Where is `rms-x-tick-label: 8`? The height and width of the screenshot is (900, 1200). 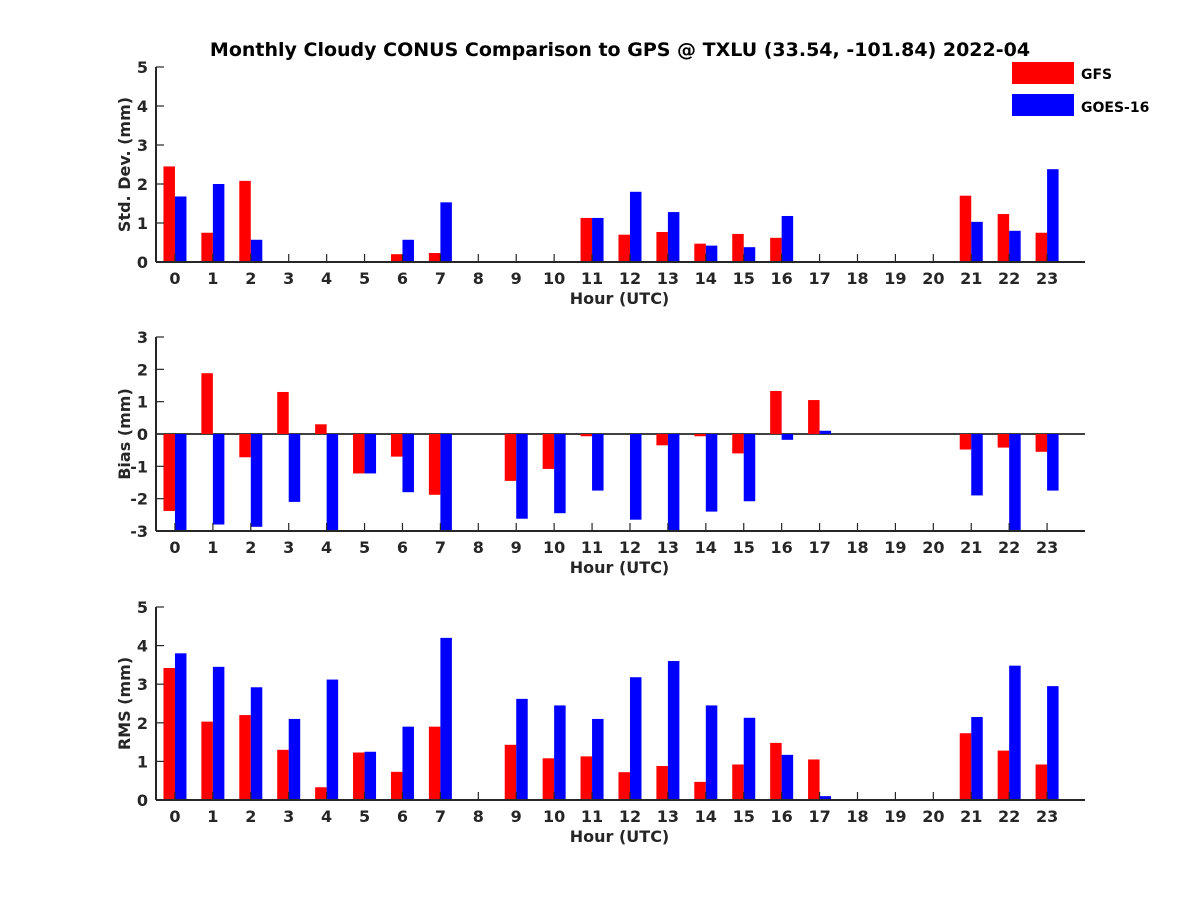 rms-x-tick-label: 8 is located at coordinates (478, 816).